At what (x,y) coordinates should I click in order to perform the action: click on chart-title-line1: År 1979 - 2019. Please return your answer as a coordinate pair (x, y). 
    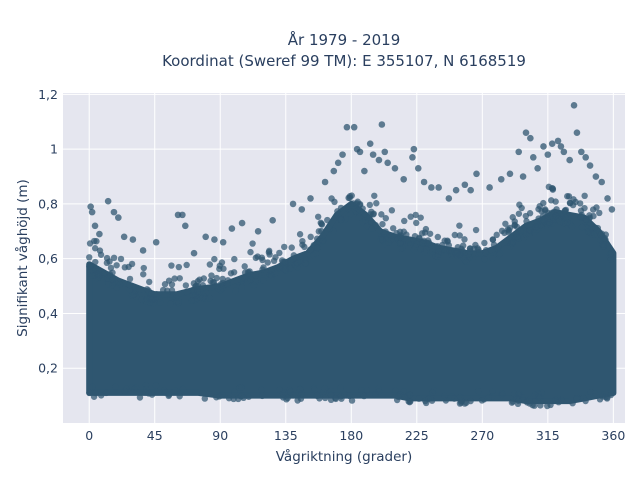
    Looking at the image, I should click on (344, 39).